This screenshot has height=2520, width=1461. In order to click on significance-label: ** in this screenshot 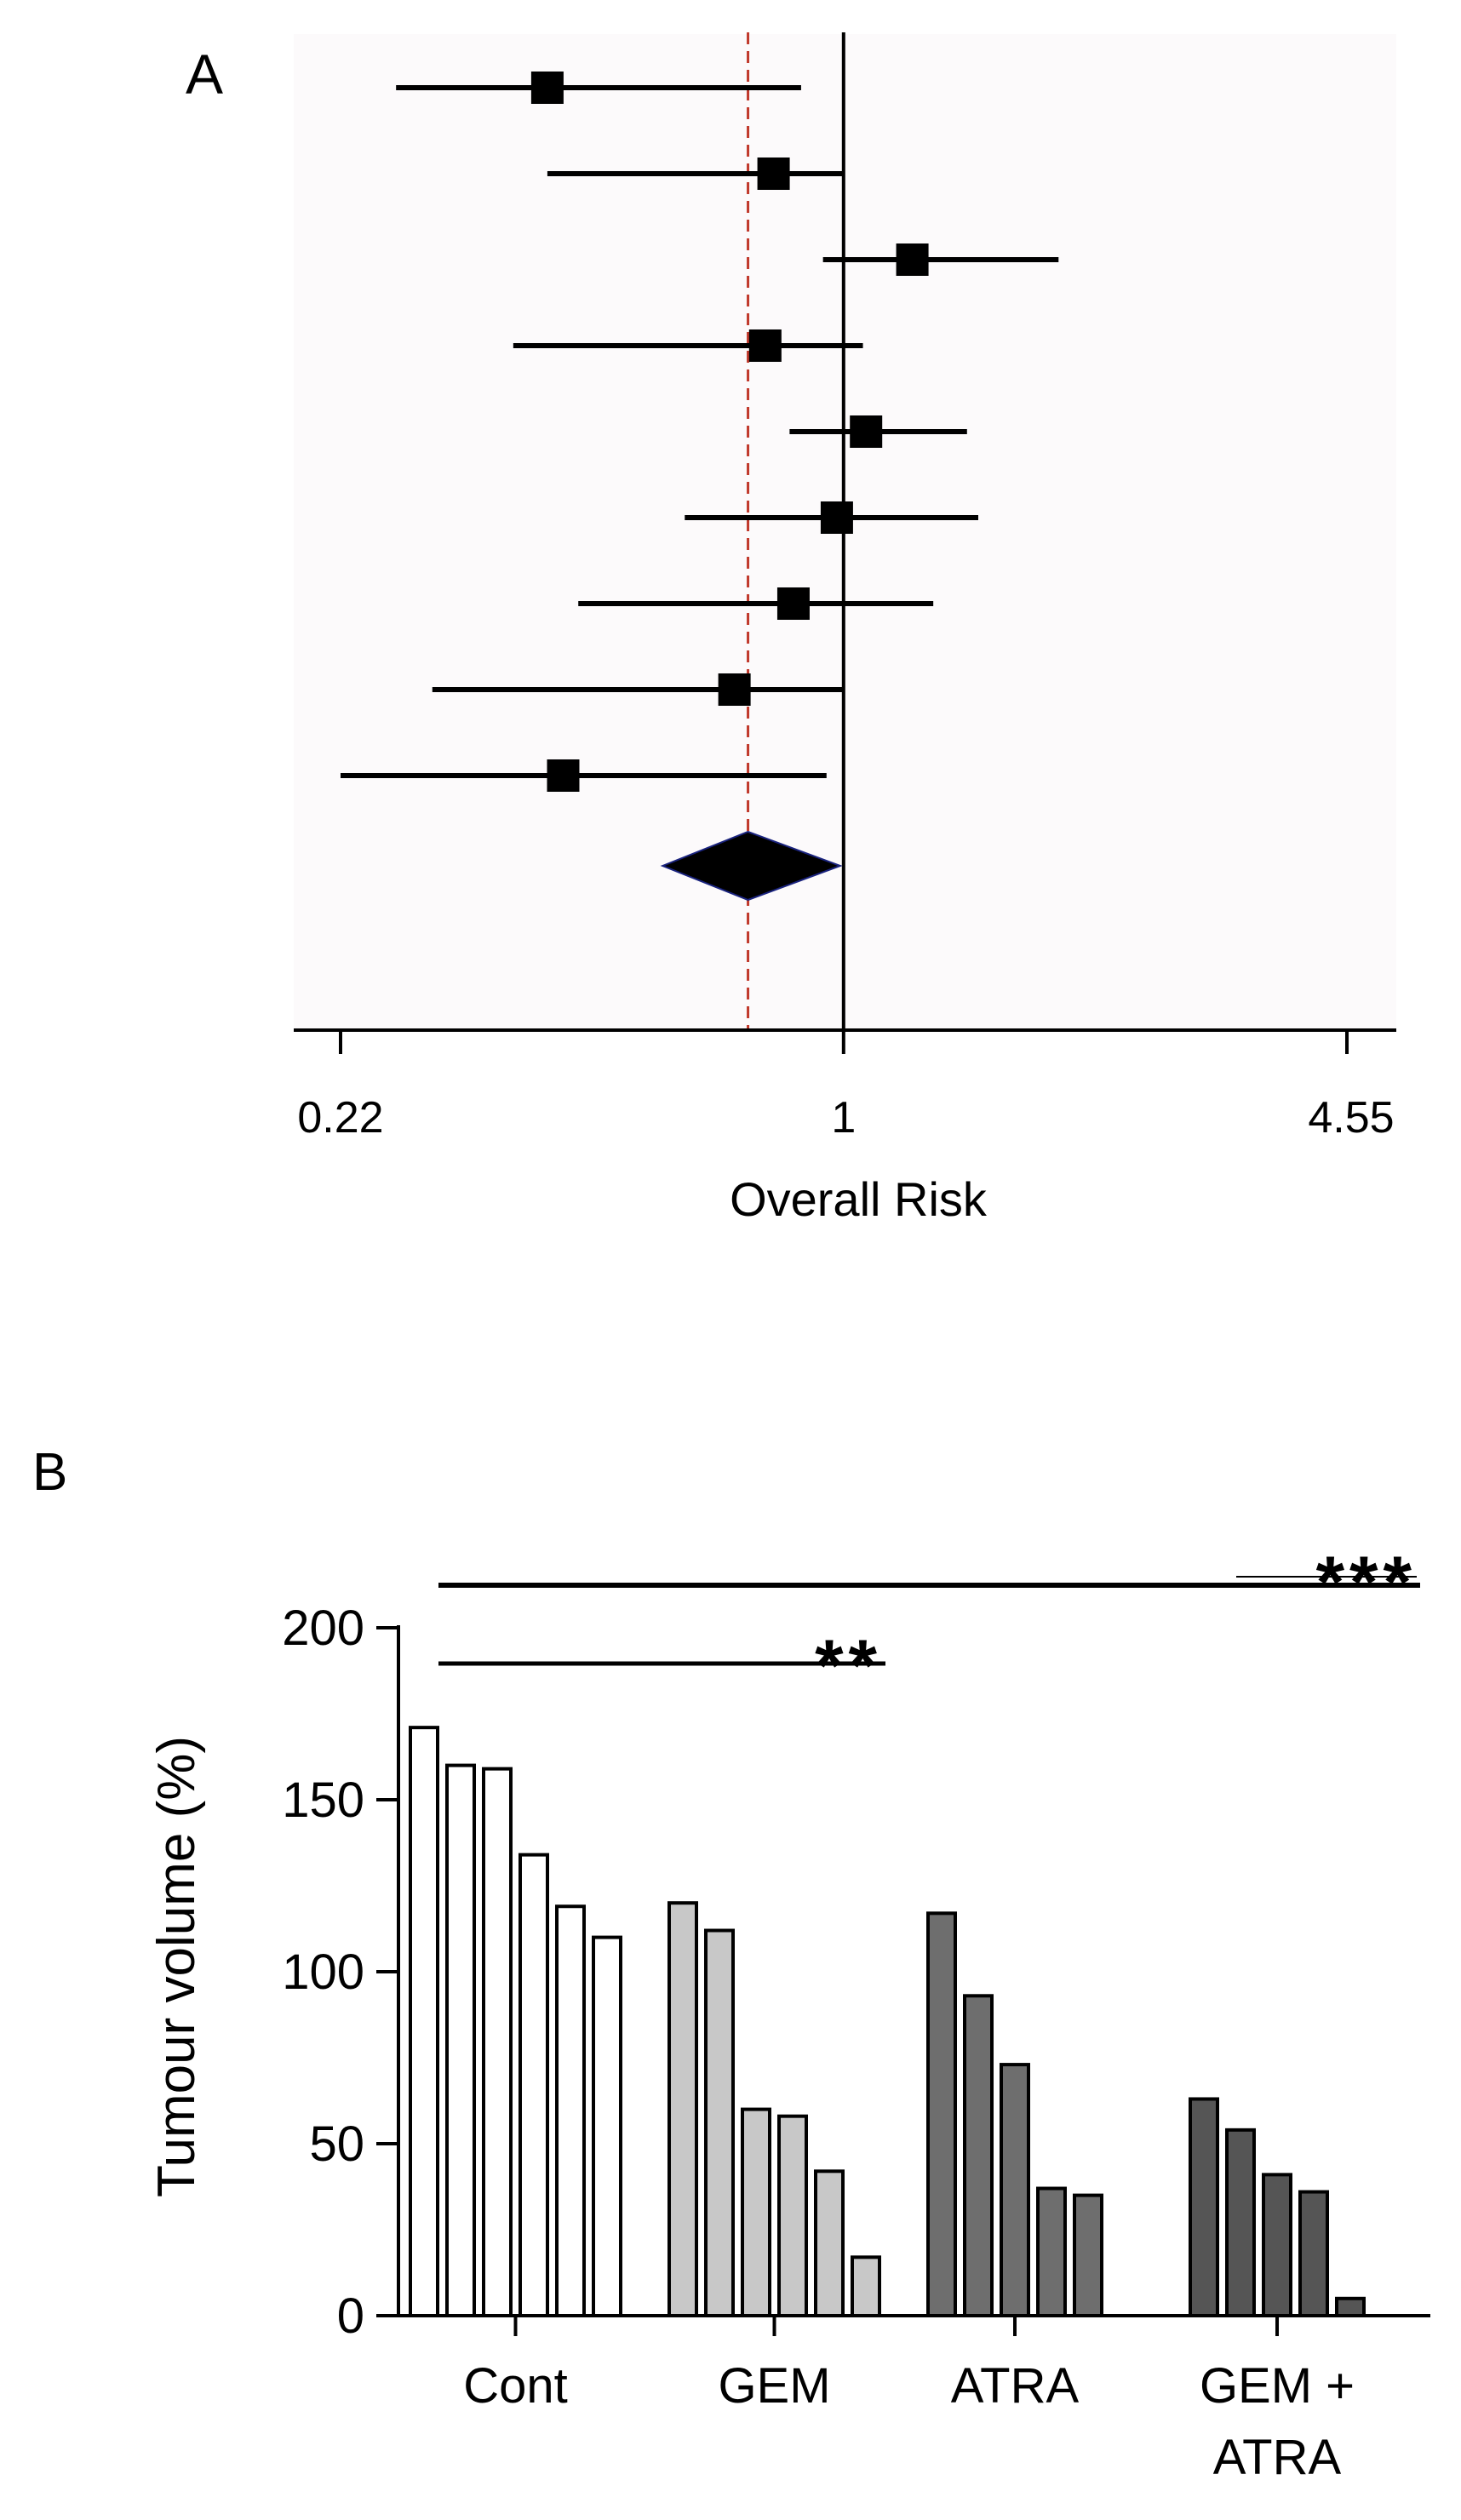, I will do `click(848, 1666)`.